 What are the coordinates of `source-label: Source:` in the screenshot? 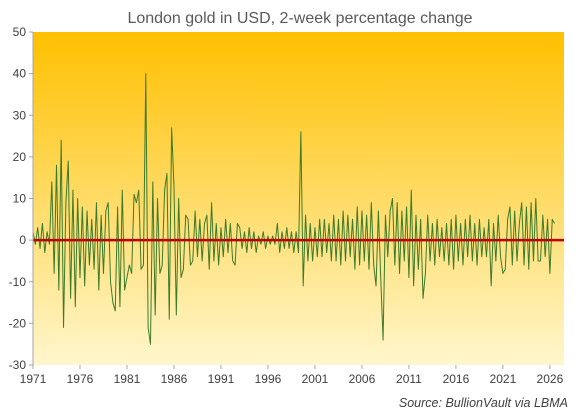 It's located at (420, 403).